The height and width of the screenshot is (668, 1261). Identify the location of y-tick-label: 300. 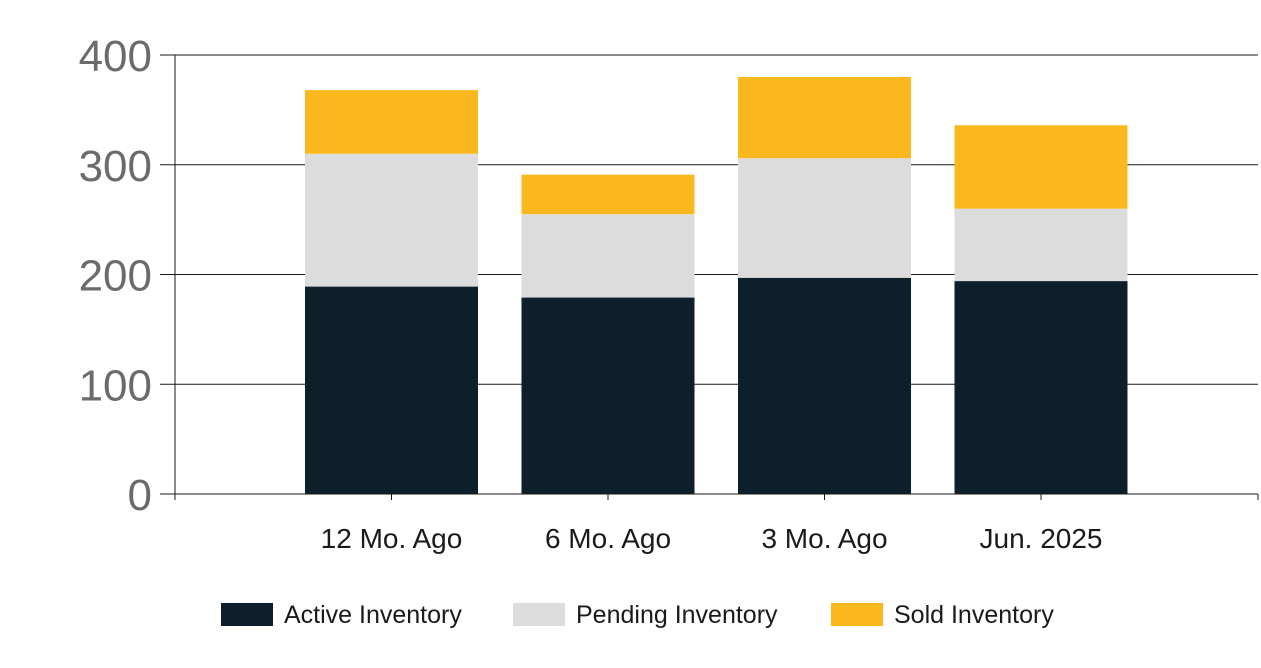
(115, 166).